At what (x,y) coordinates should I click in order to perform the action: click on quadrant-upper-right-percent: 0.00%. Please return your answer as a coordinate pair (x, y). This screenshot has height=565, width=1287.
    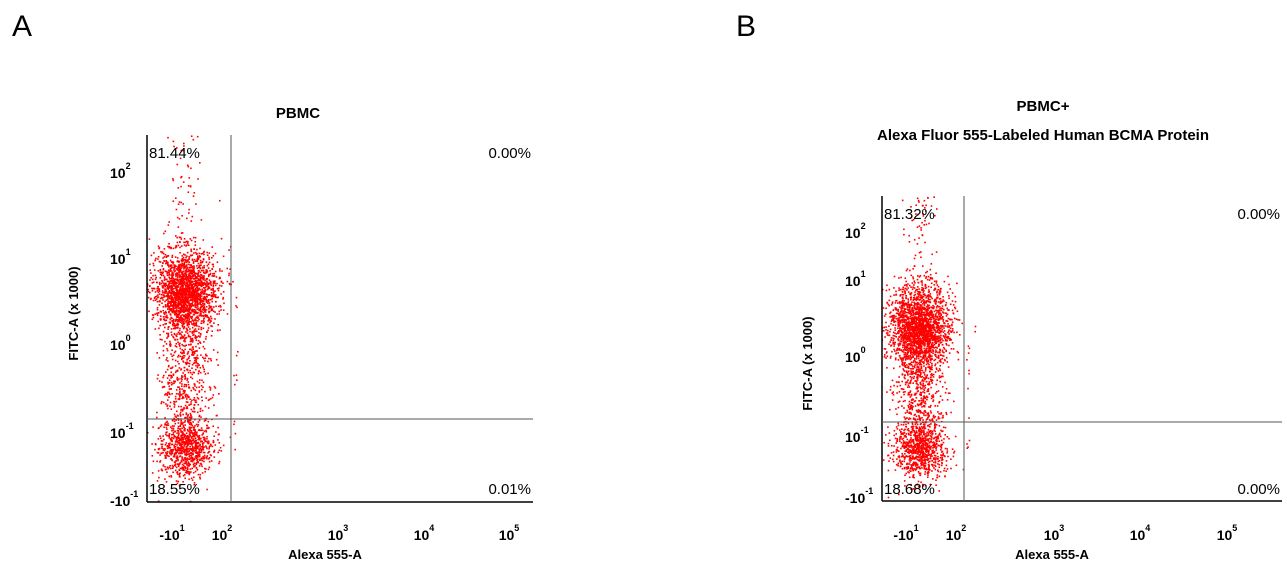
    Looking at the image, I should click on (509, 153).